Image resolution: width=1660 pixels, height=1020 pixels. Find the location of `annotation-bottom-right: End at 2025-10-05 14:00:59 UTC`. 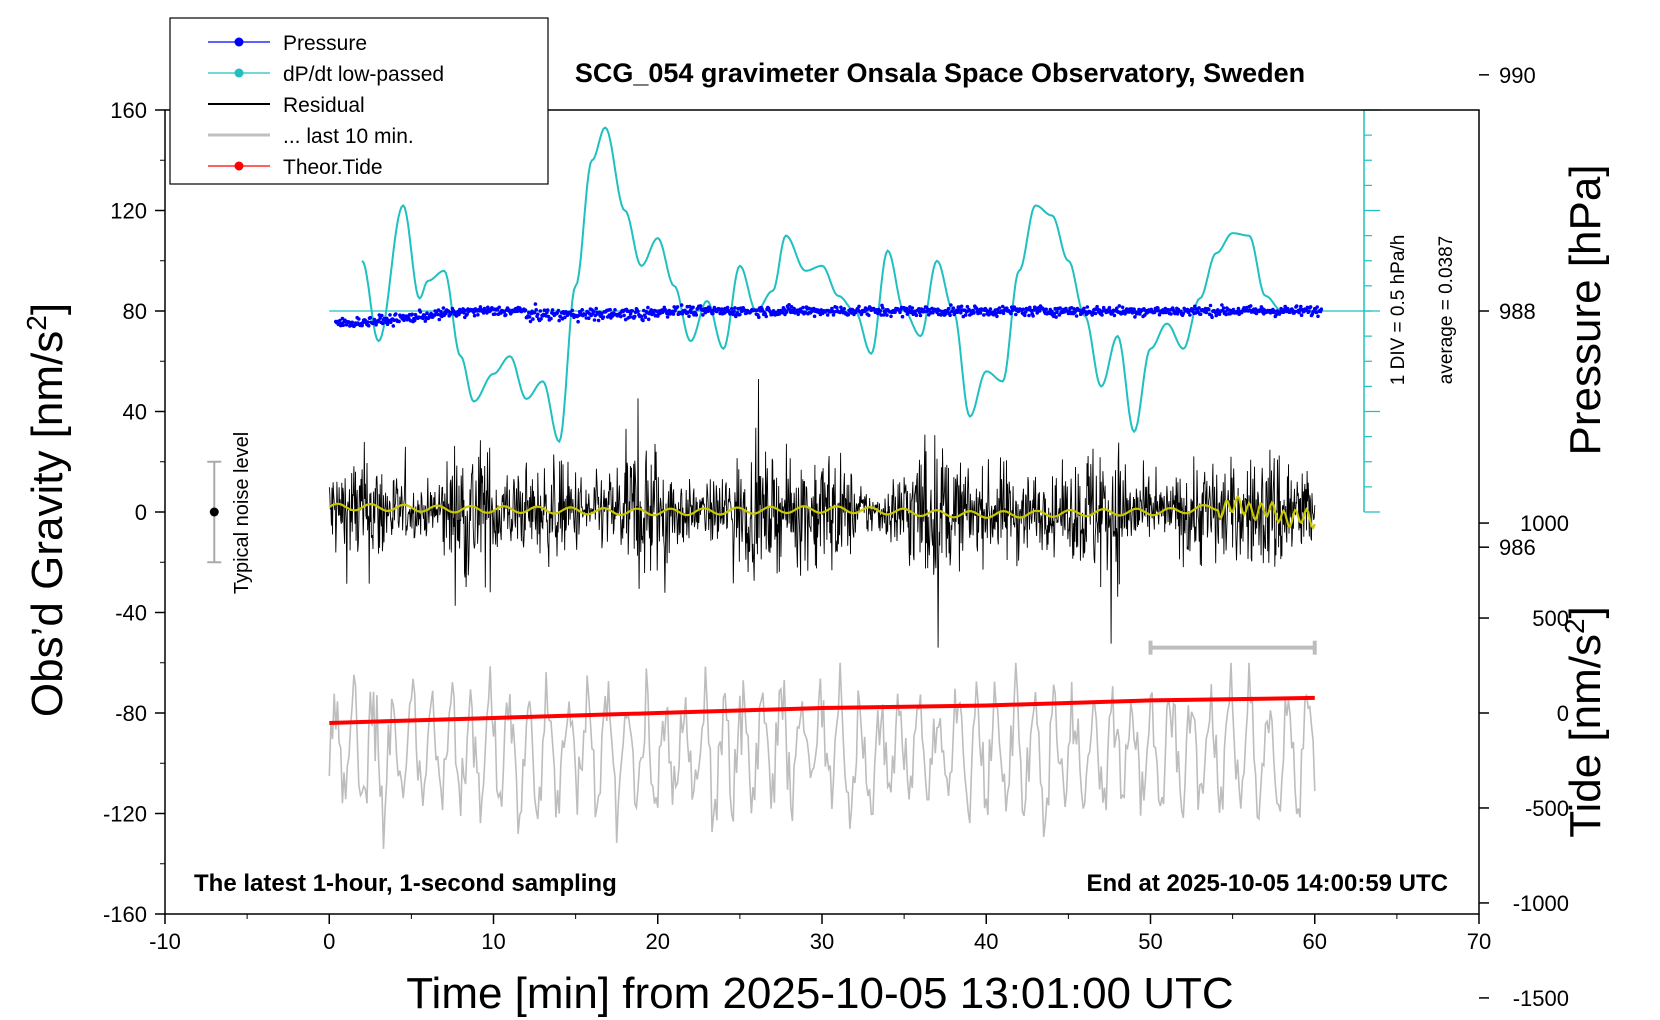

annotation-bottom-right: End at 2025-10-05 14:00:59 UTC is located at coordinates (1268, 883).